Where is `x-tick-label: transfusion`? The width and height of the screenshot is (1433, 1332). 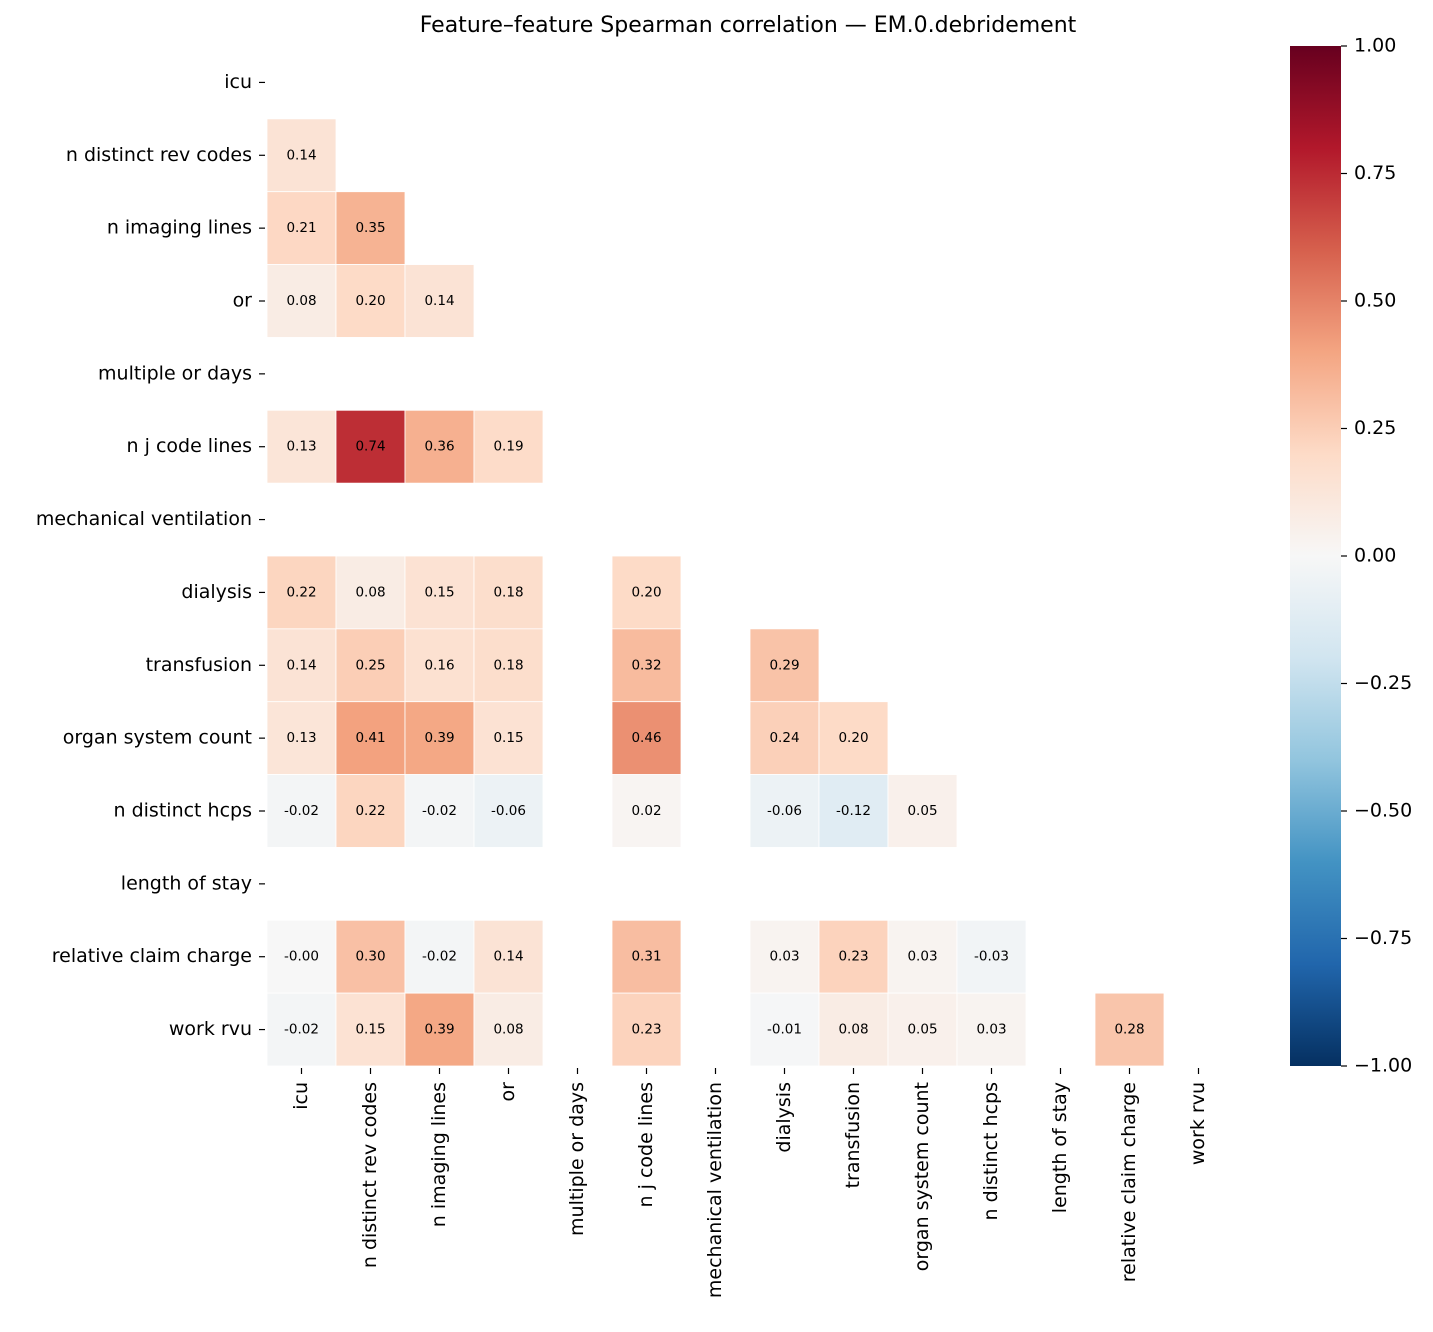 x-tick-label: transfusion is located at coordinates (853, 1135).